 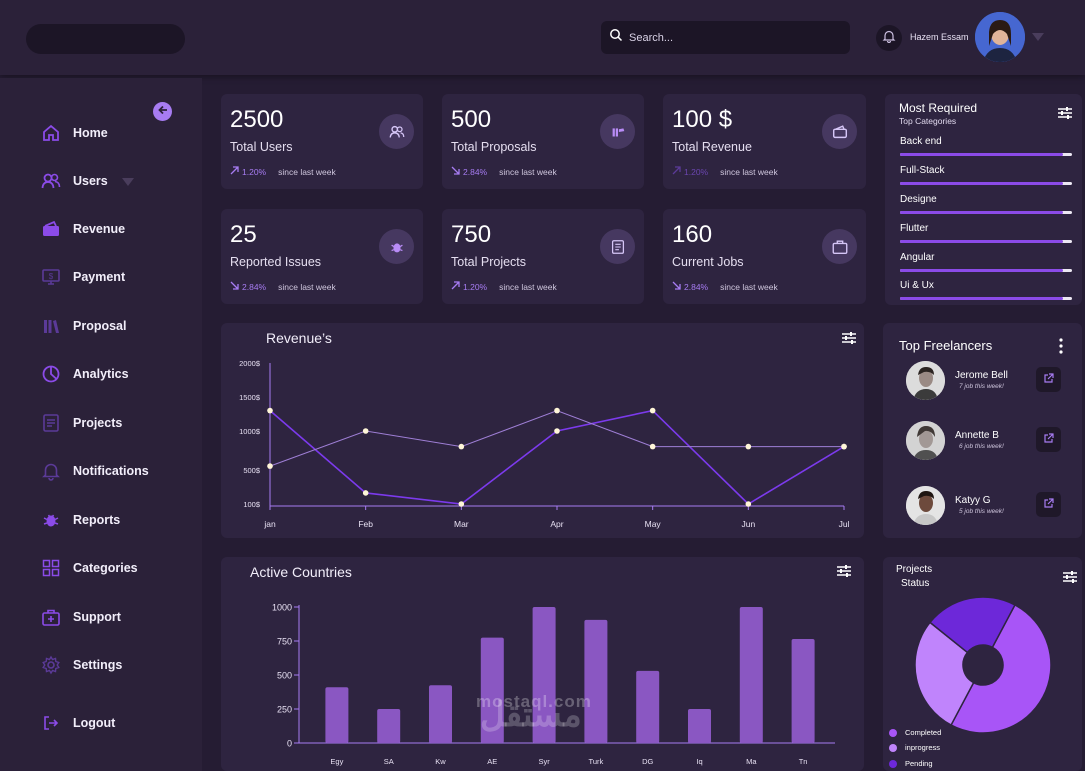 What do you see at coordinates (77, 723) in the screenshot?
I see `sidebar-item-logout: Logout` at bounding box center [77, 723].